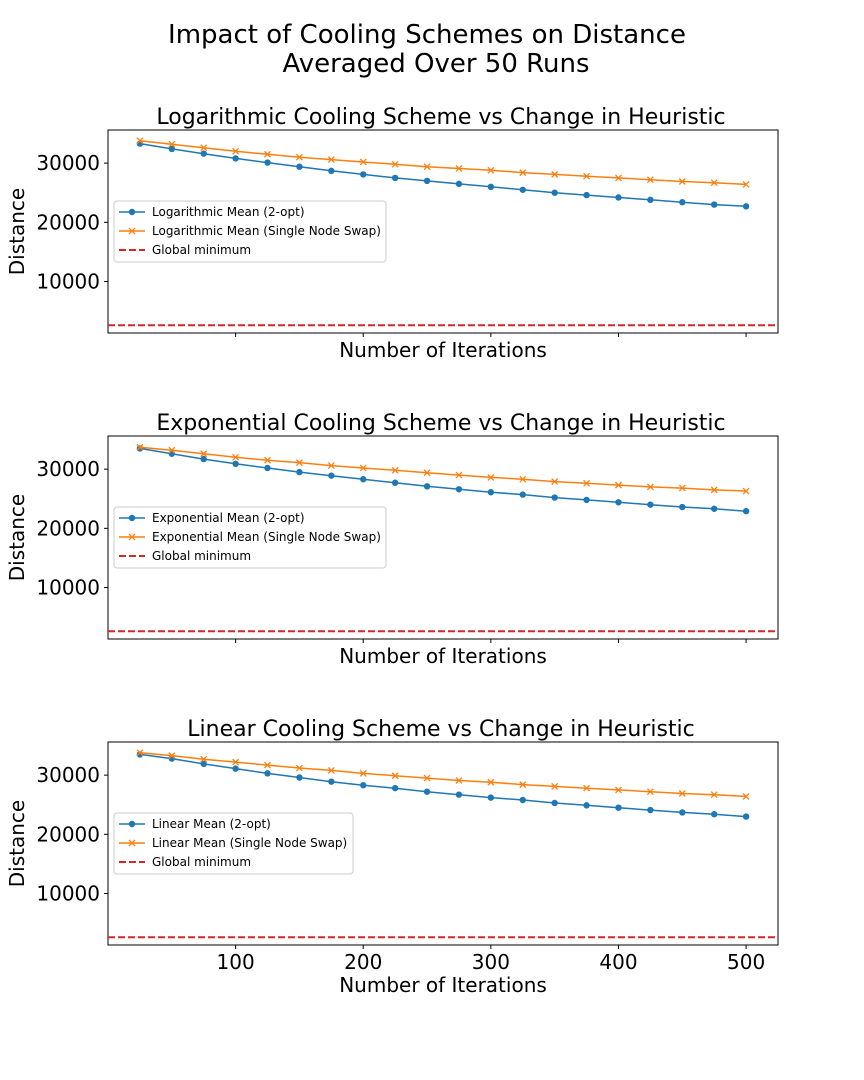 The image size is (864, 1080). Describe the element at coordinates (427, 35) in the screenshot. I see `figure-suptitle-line1: Impact of Cooling Schemes on Distance` at that location.